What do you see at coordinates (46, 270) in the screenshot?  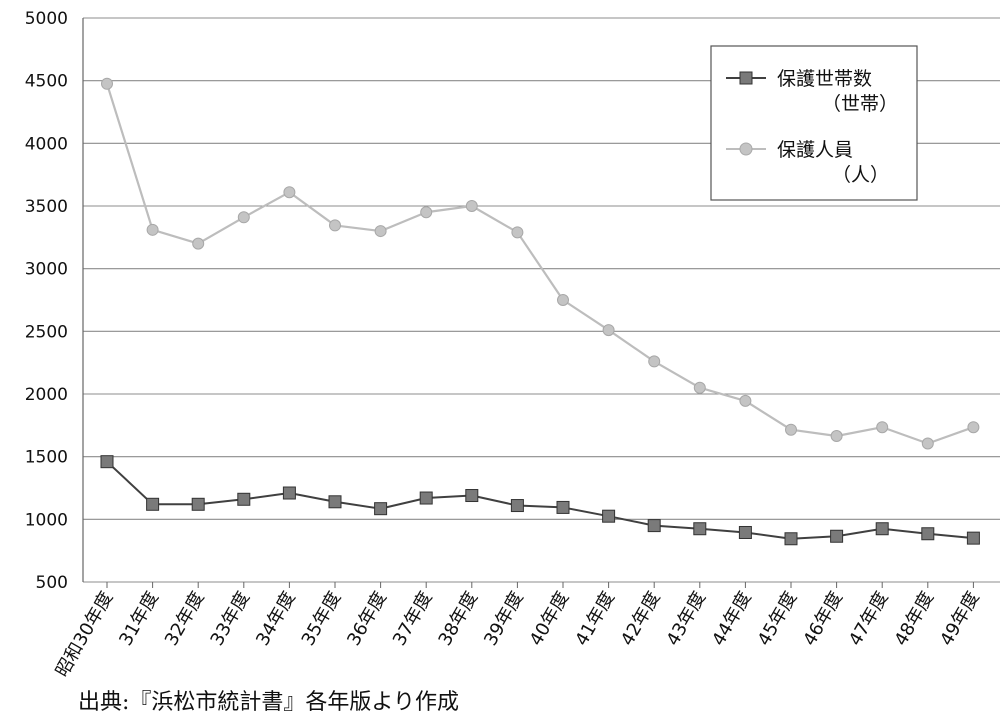 I see `y-tick-label: 3000` at bounding box center [46, 270].